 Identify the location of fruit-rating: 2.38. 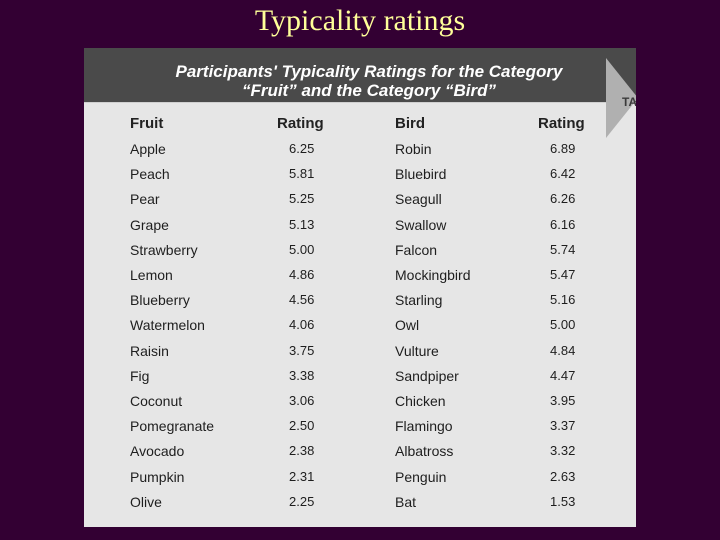
(302, 451).